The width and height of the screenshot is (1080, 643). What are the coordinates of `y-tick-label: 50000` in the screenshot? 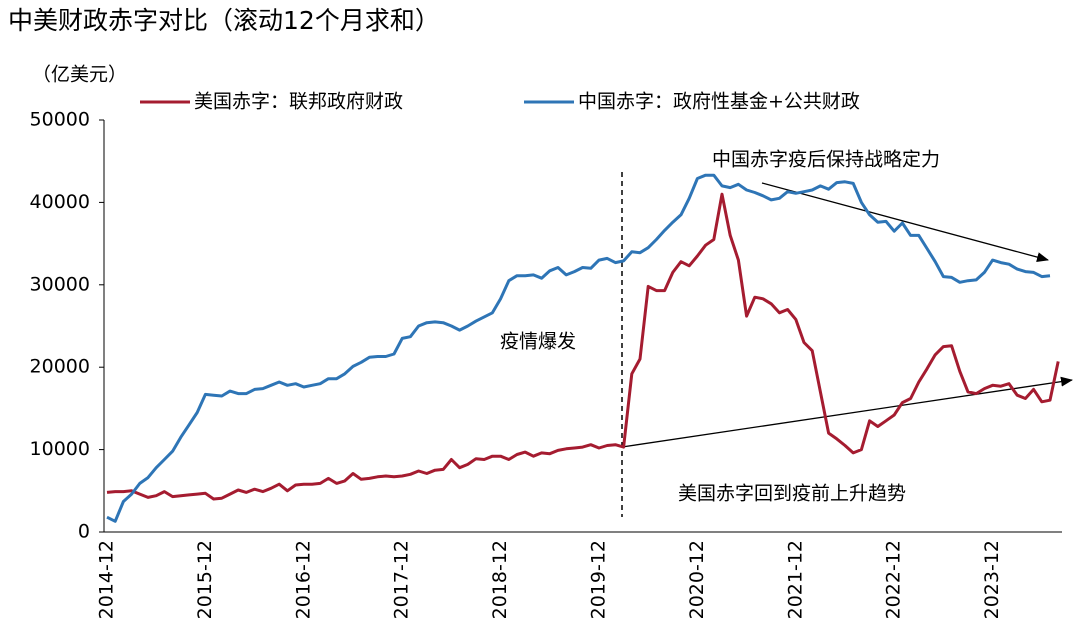 It's located at (60, 120).